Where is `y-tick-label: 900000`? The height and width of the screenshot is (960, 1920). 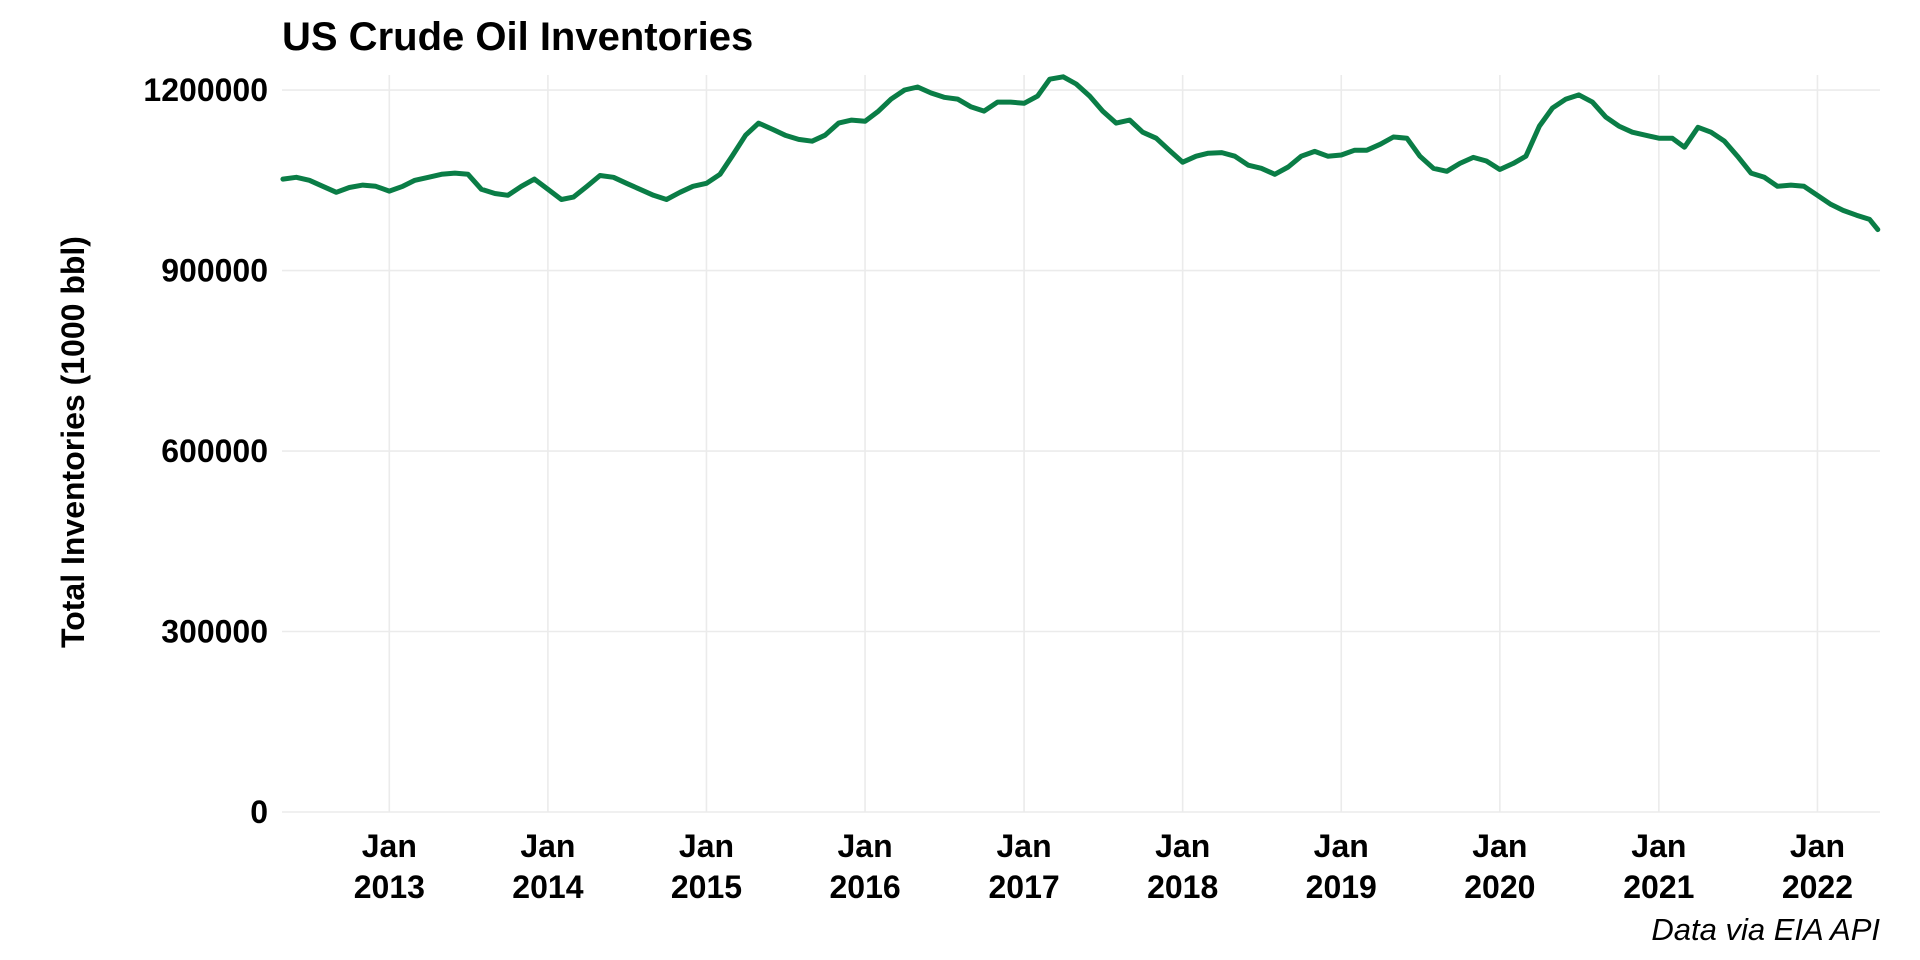 y-tick-label: 900000 is located at coordinates (214, 271).